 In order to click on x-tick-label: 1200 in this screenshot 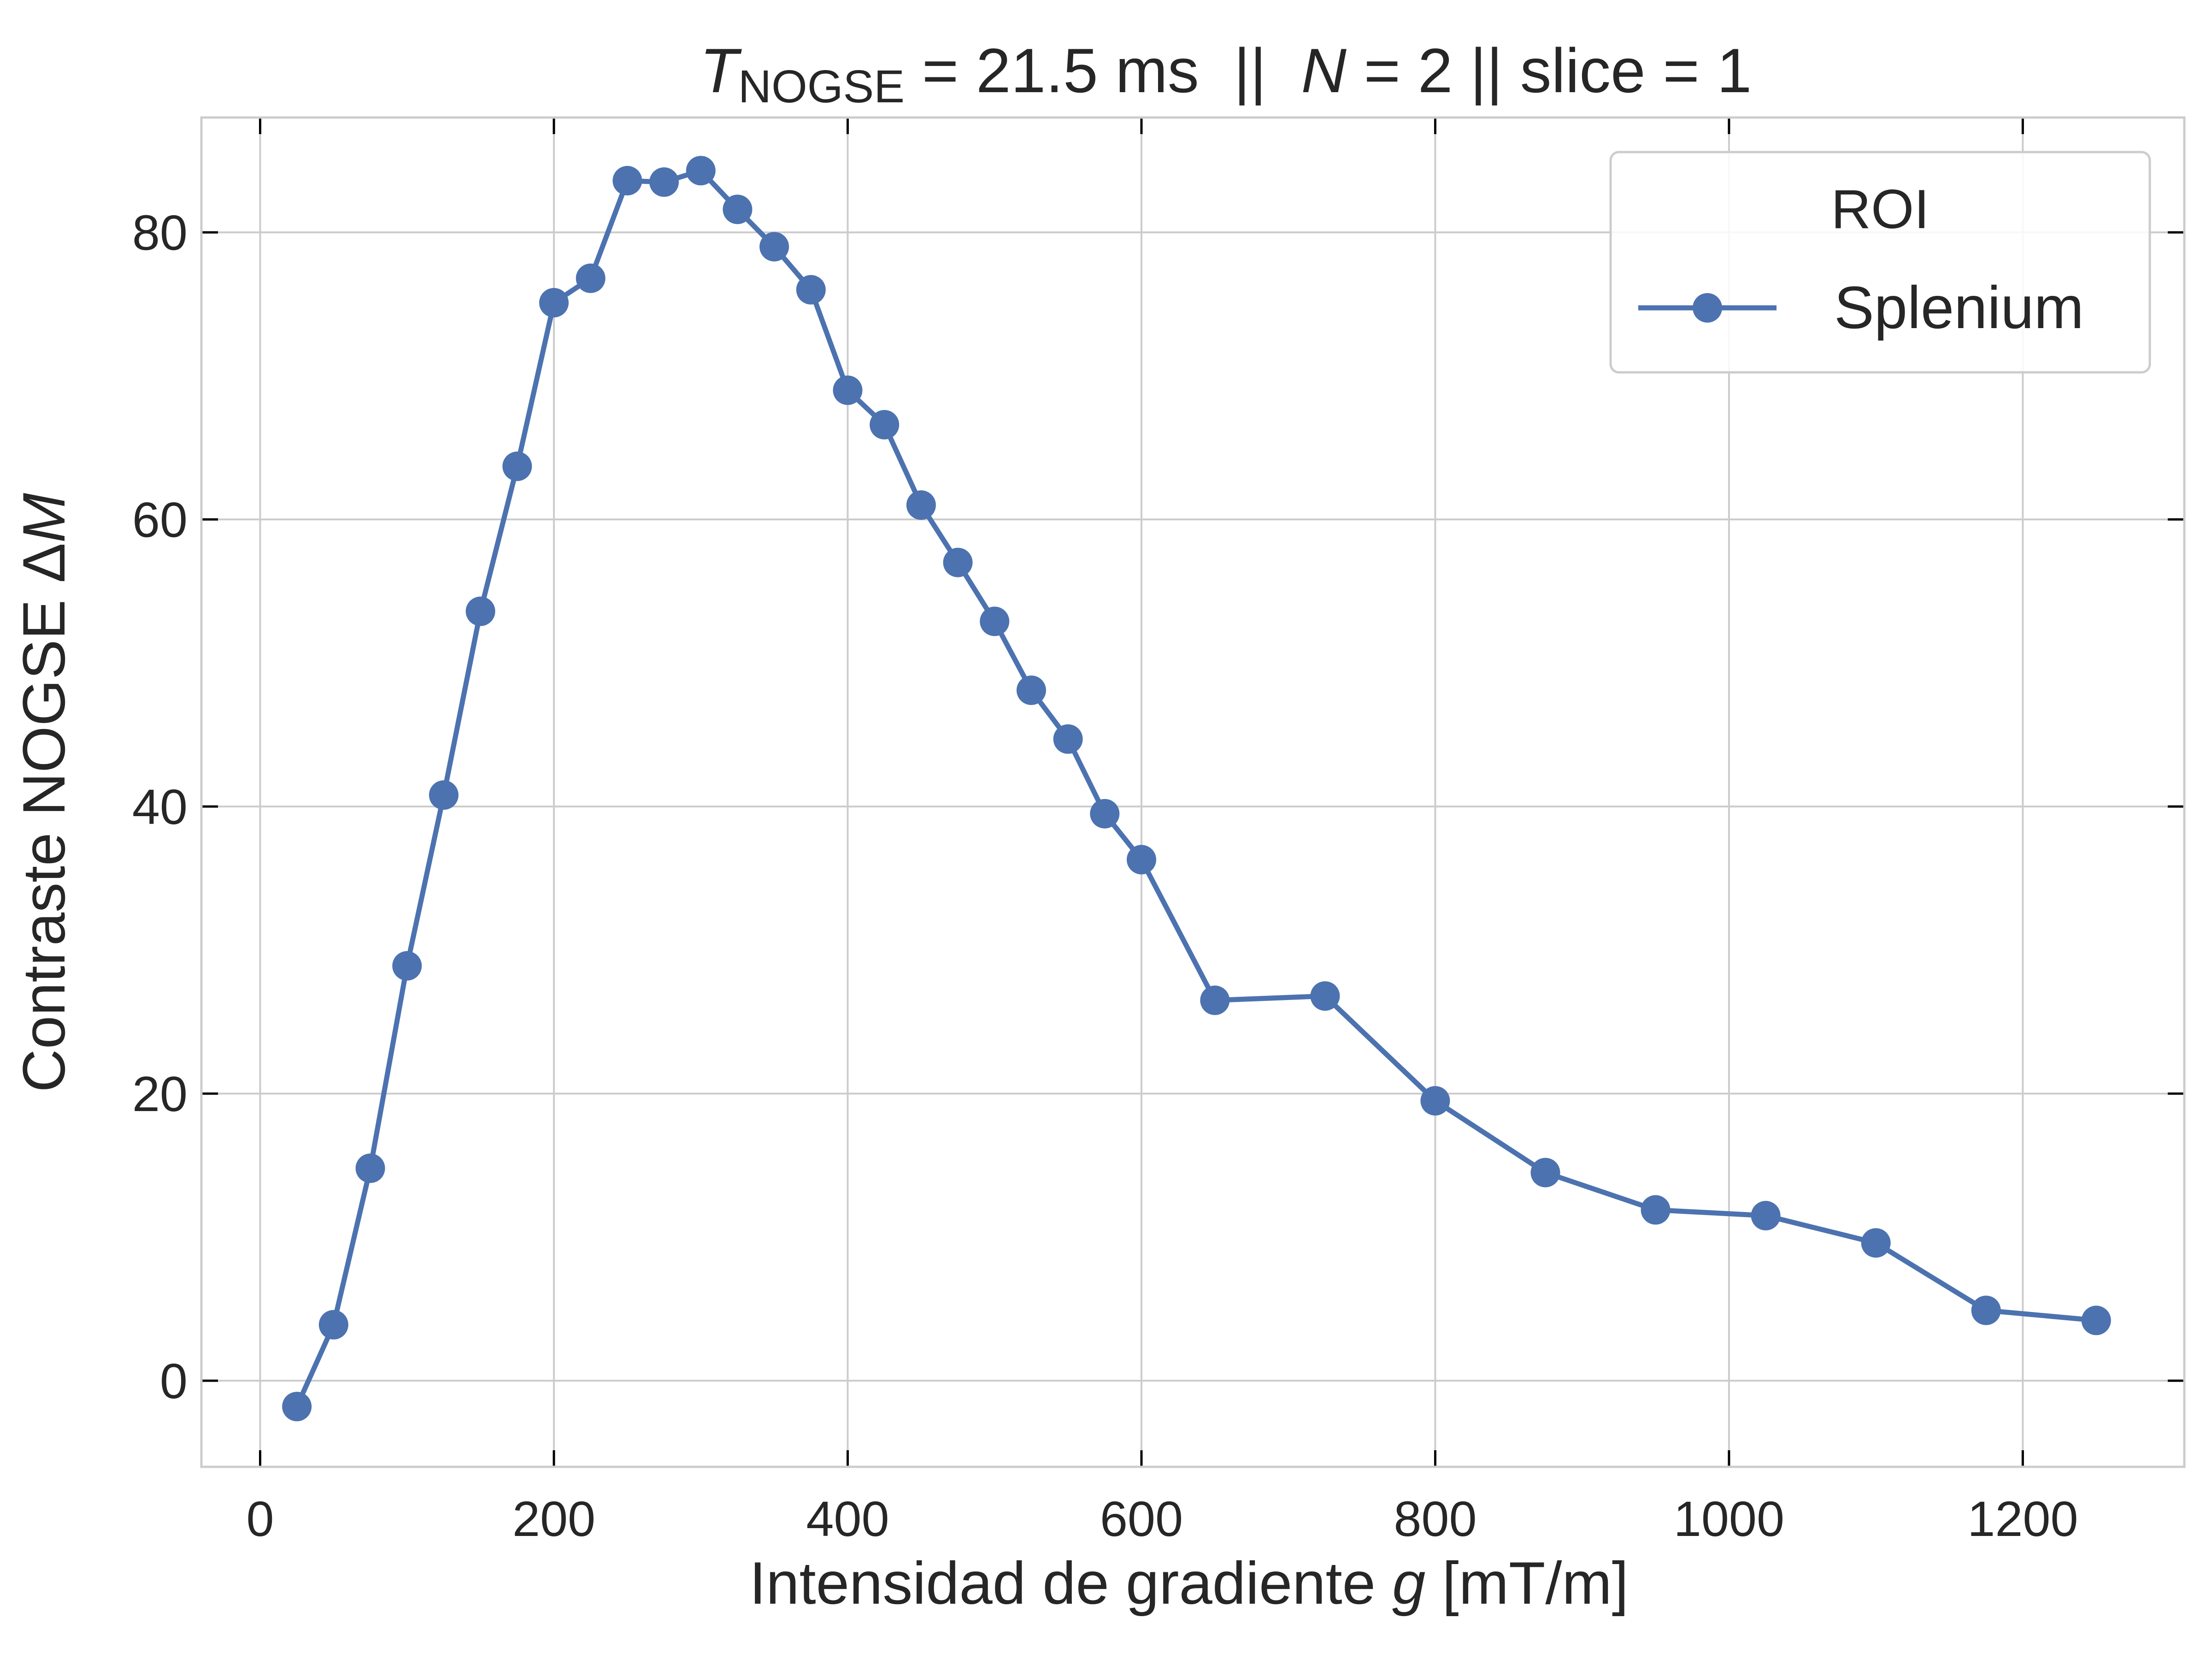, I will do `click(2022, 1519)`.